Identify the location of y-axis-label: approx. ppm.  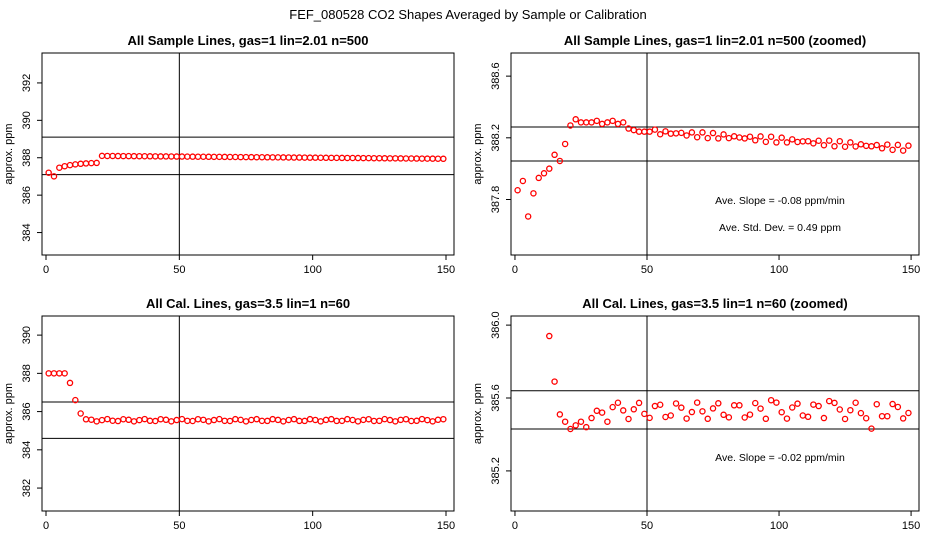
(9, 153).